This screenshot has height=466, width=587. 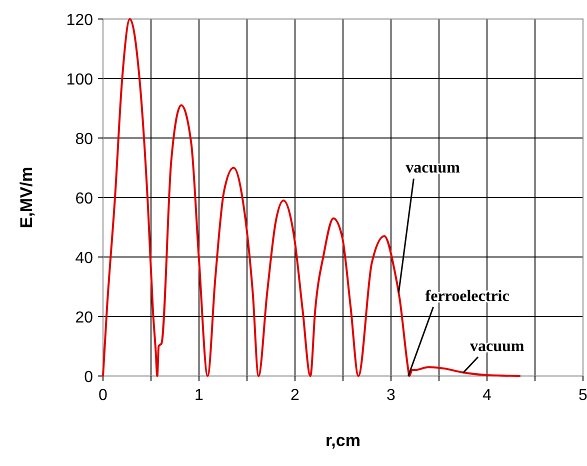 What do you see at coordinates (103, 395) in the screenshot?
I see `x-tick-label: 0` at bounding box center [103, 395].